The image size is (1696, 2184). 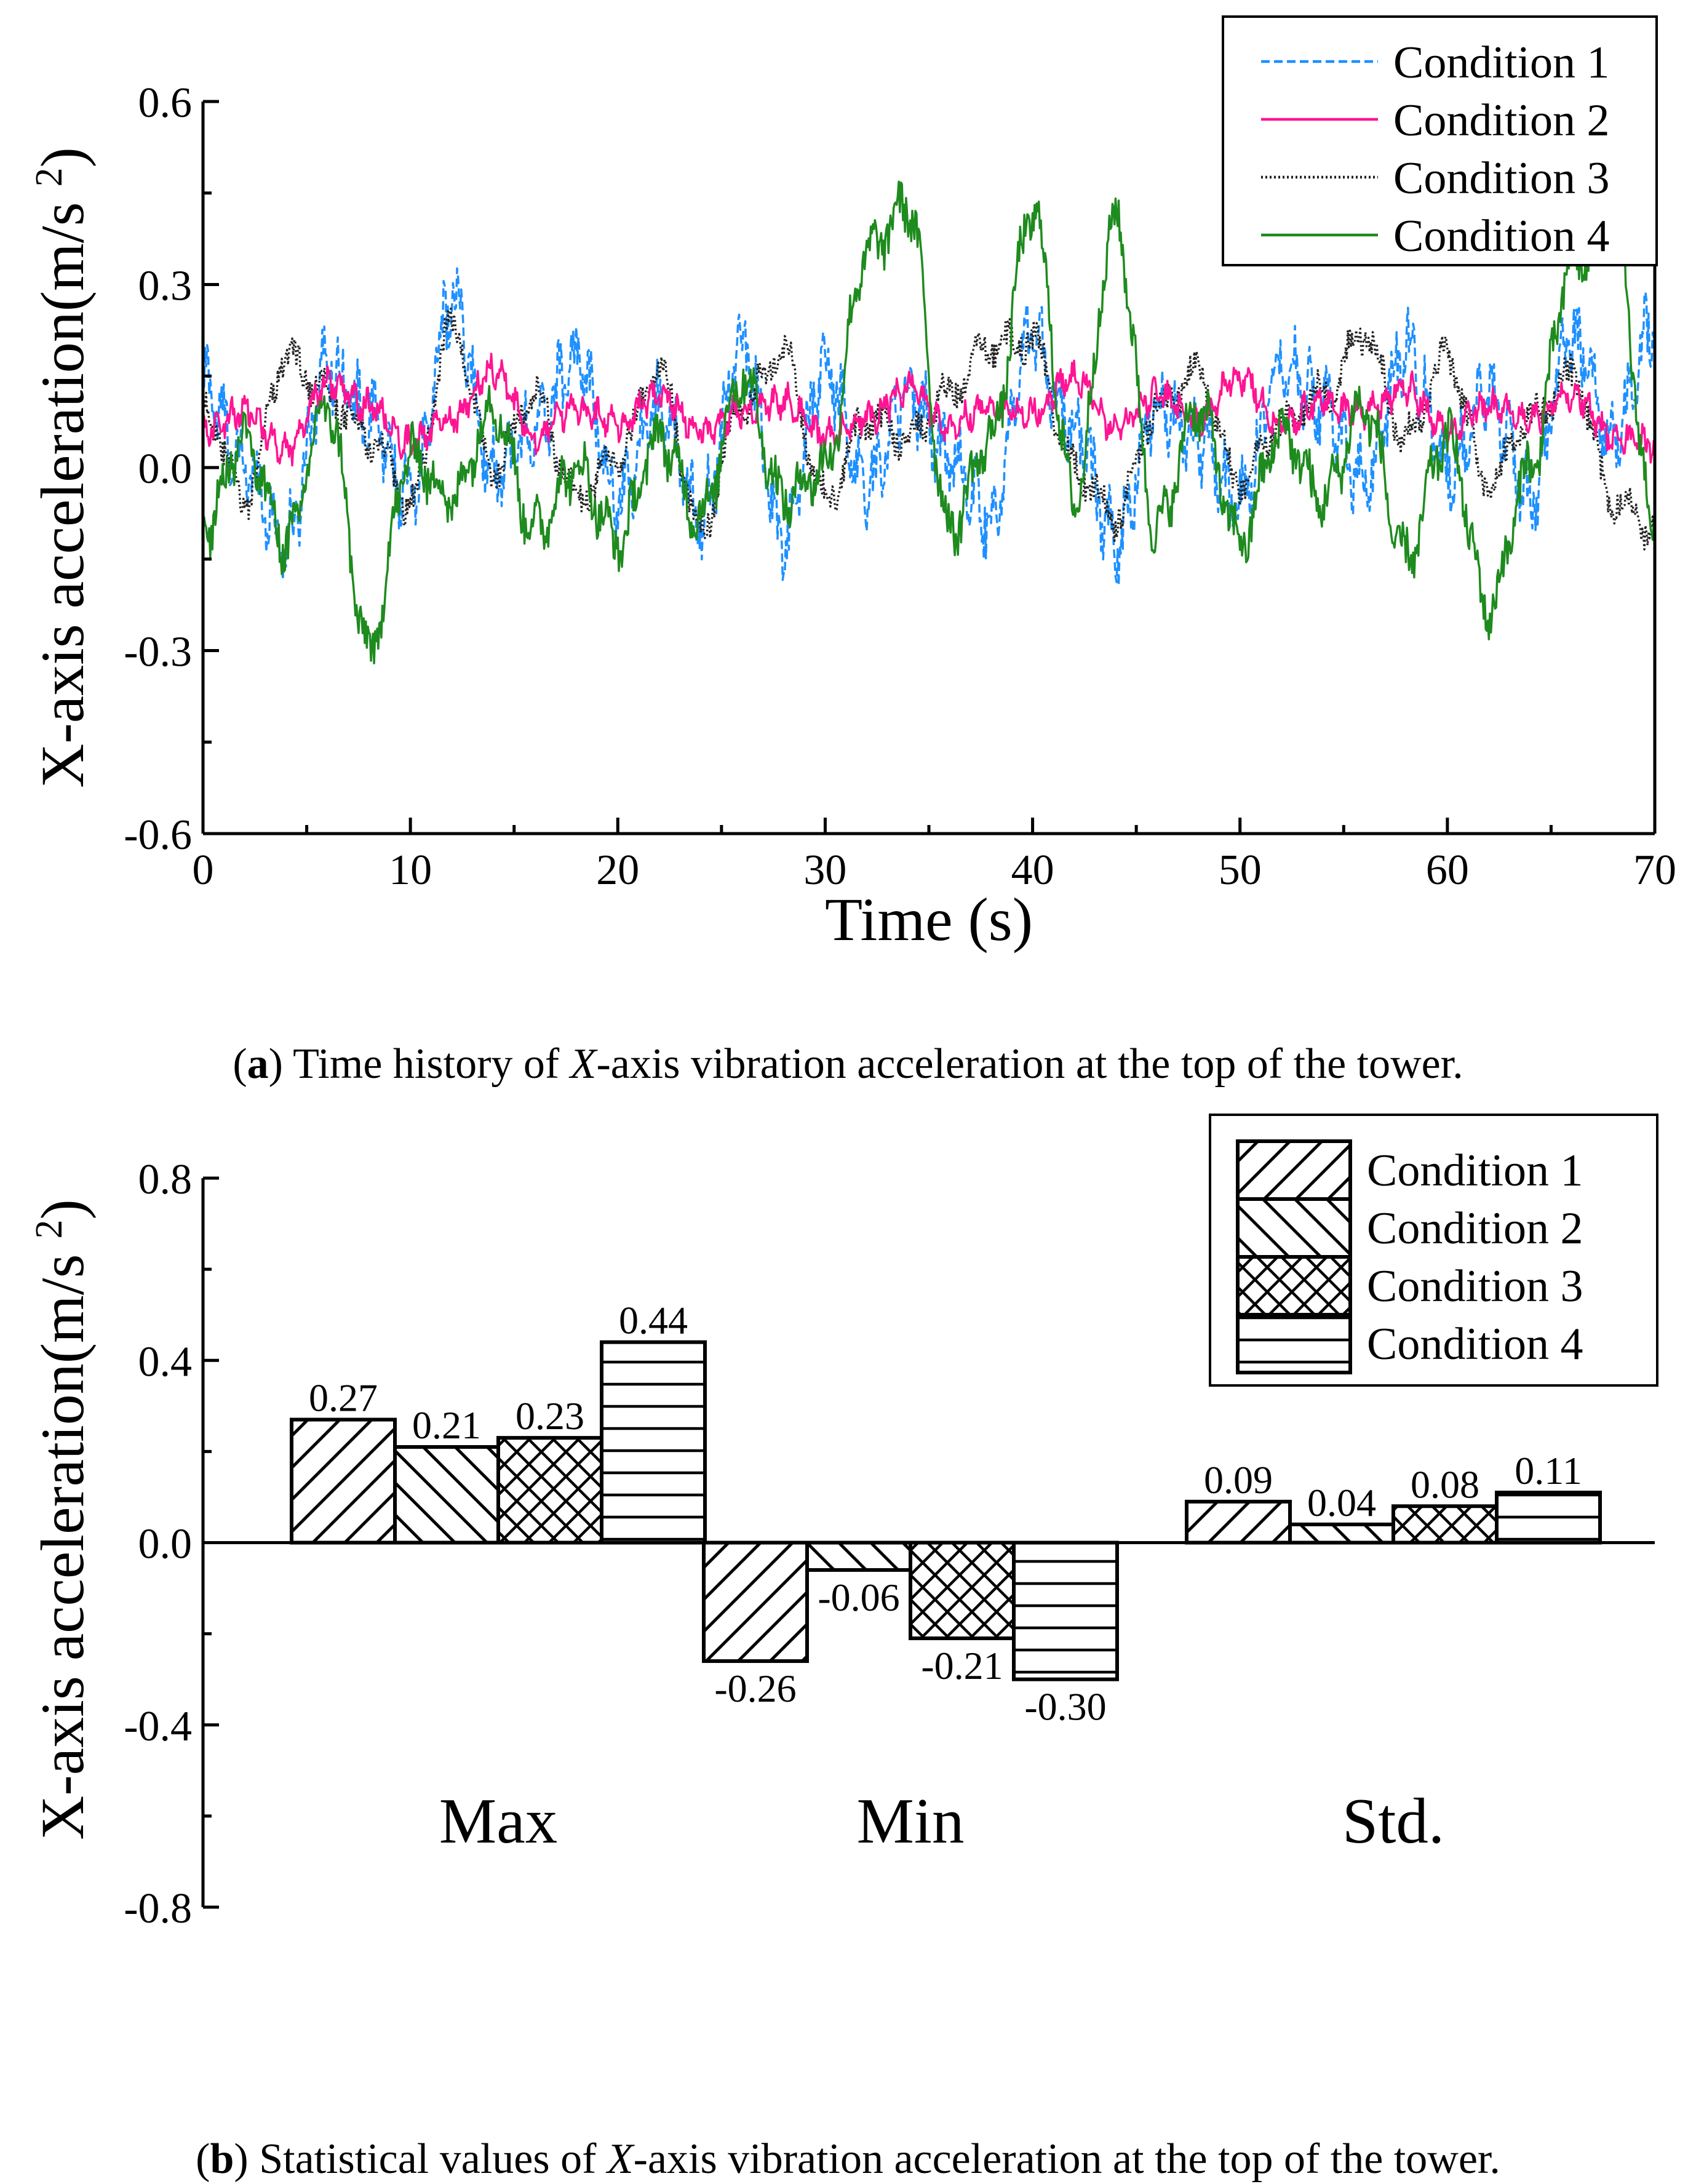 What do you see at coordinates (158, 1908) in the screenshot?
I see `y-tick-label: -0.8` at bounding box center [158, 1908].